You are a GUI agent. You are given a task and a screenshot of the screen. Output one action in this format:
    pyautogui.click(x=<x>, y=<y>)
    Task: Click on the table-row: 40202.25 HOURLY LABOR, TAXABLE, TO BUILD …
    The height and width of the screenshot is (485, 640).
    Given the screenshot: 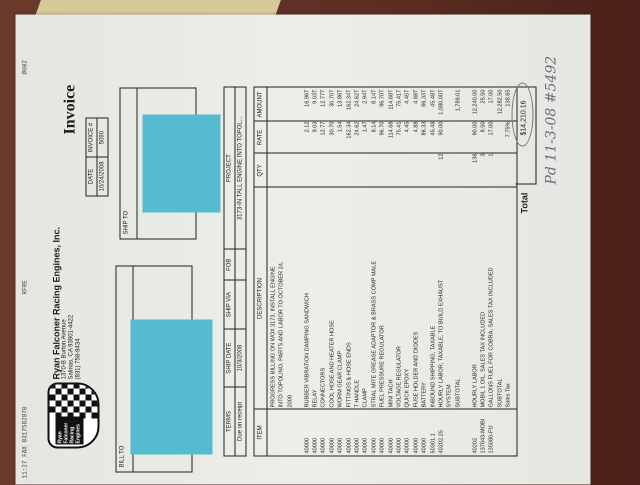 What is the action you would take?
    pyautogui.click(x=442, y=272)
    